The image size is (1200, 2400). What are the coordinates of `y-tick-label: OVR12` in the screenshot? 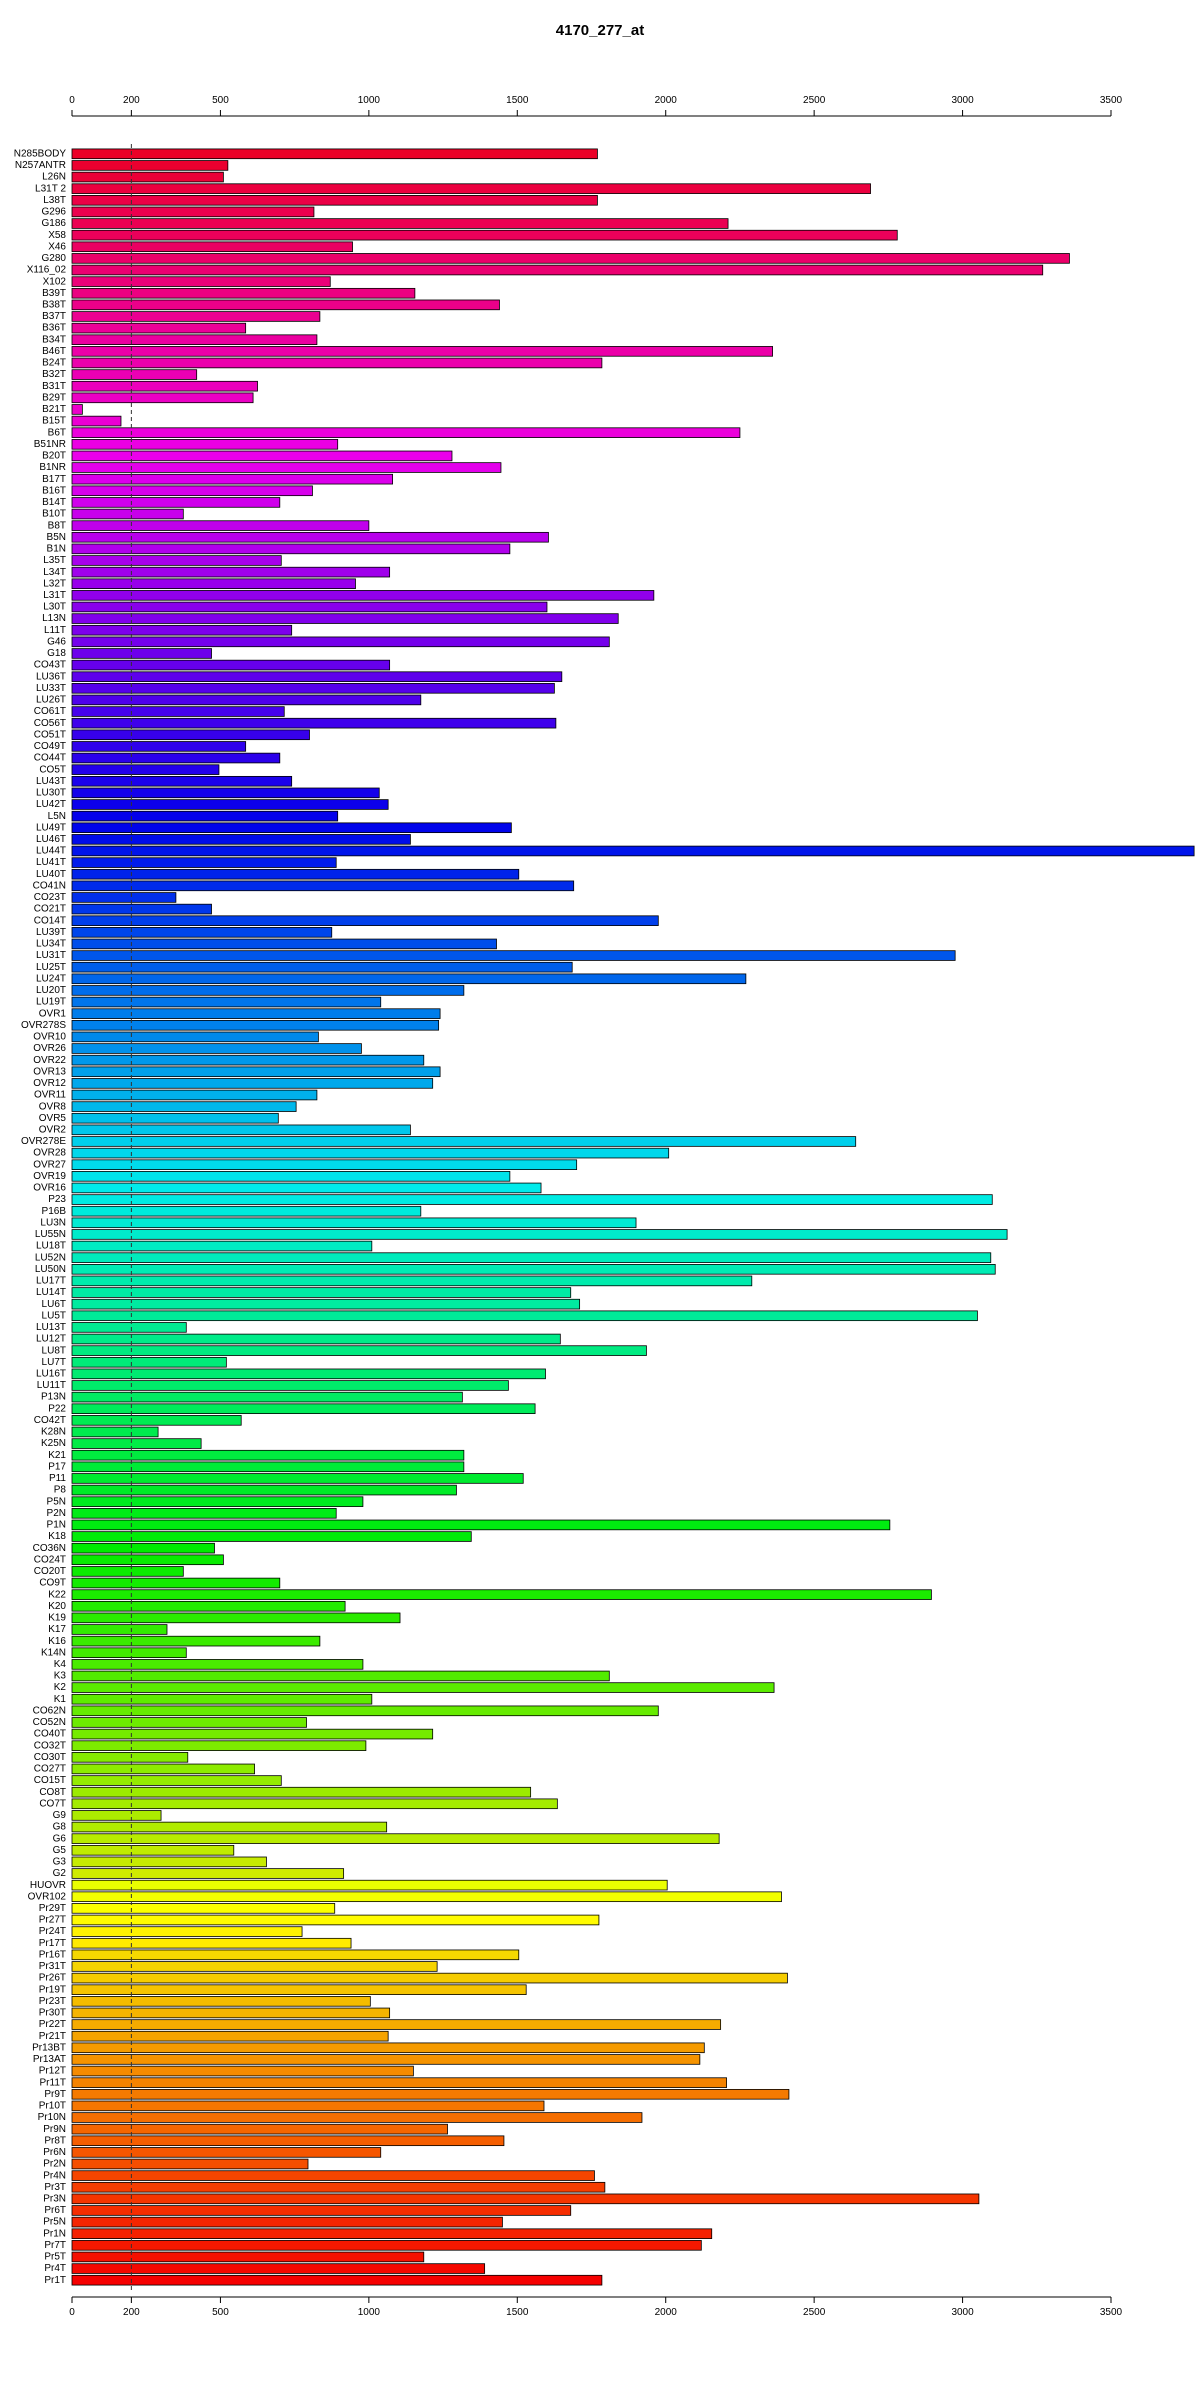 It's located at (49, 1083).